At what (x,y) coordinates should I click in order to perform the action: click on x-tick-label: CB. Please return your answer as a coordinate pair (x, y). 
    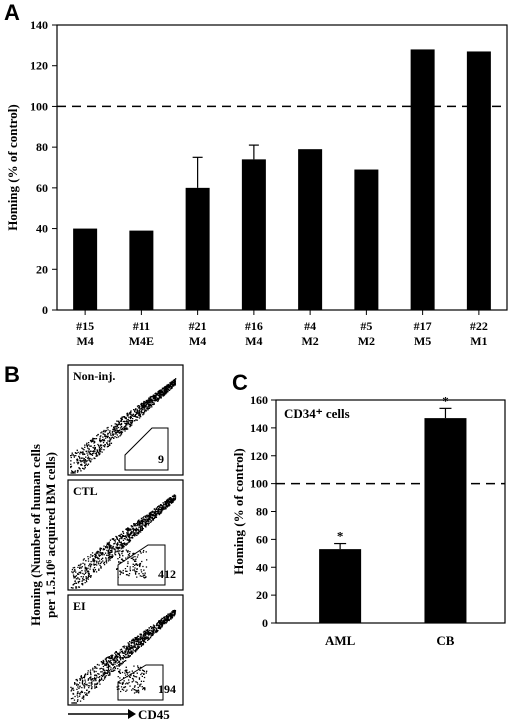
    Looking at the image, I should click on (445, 640).